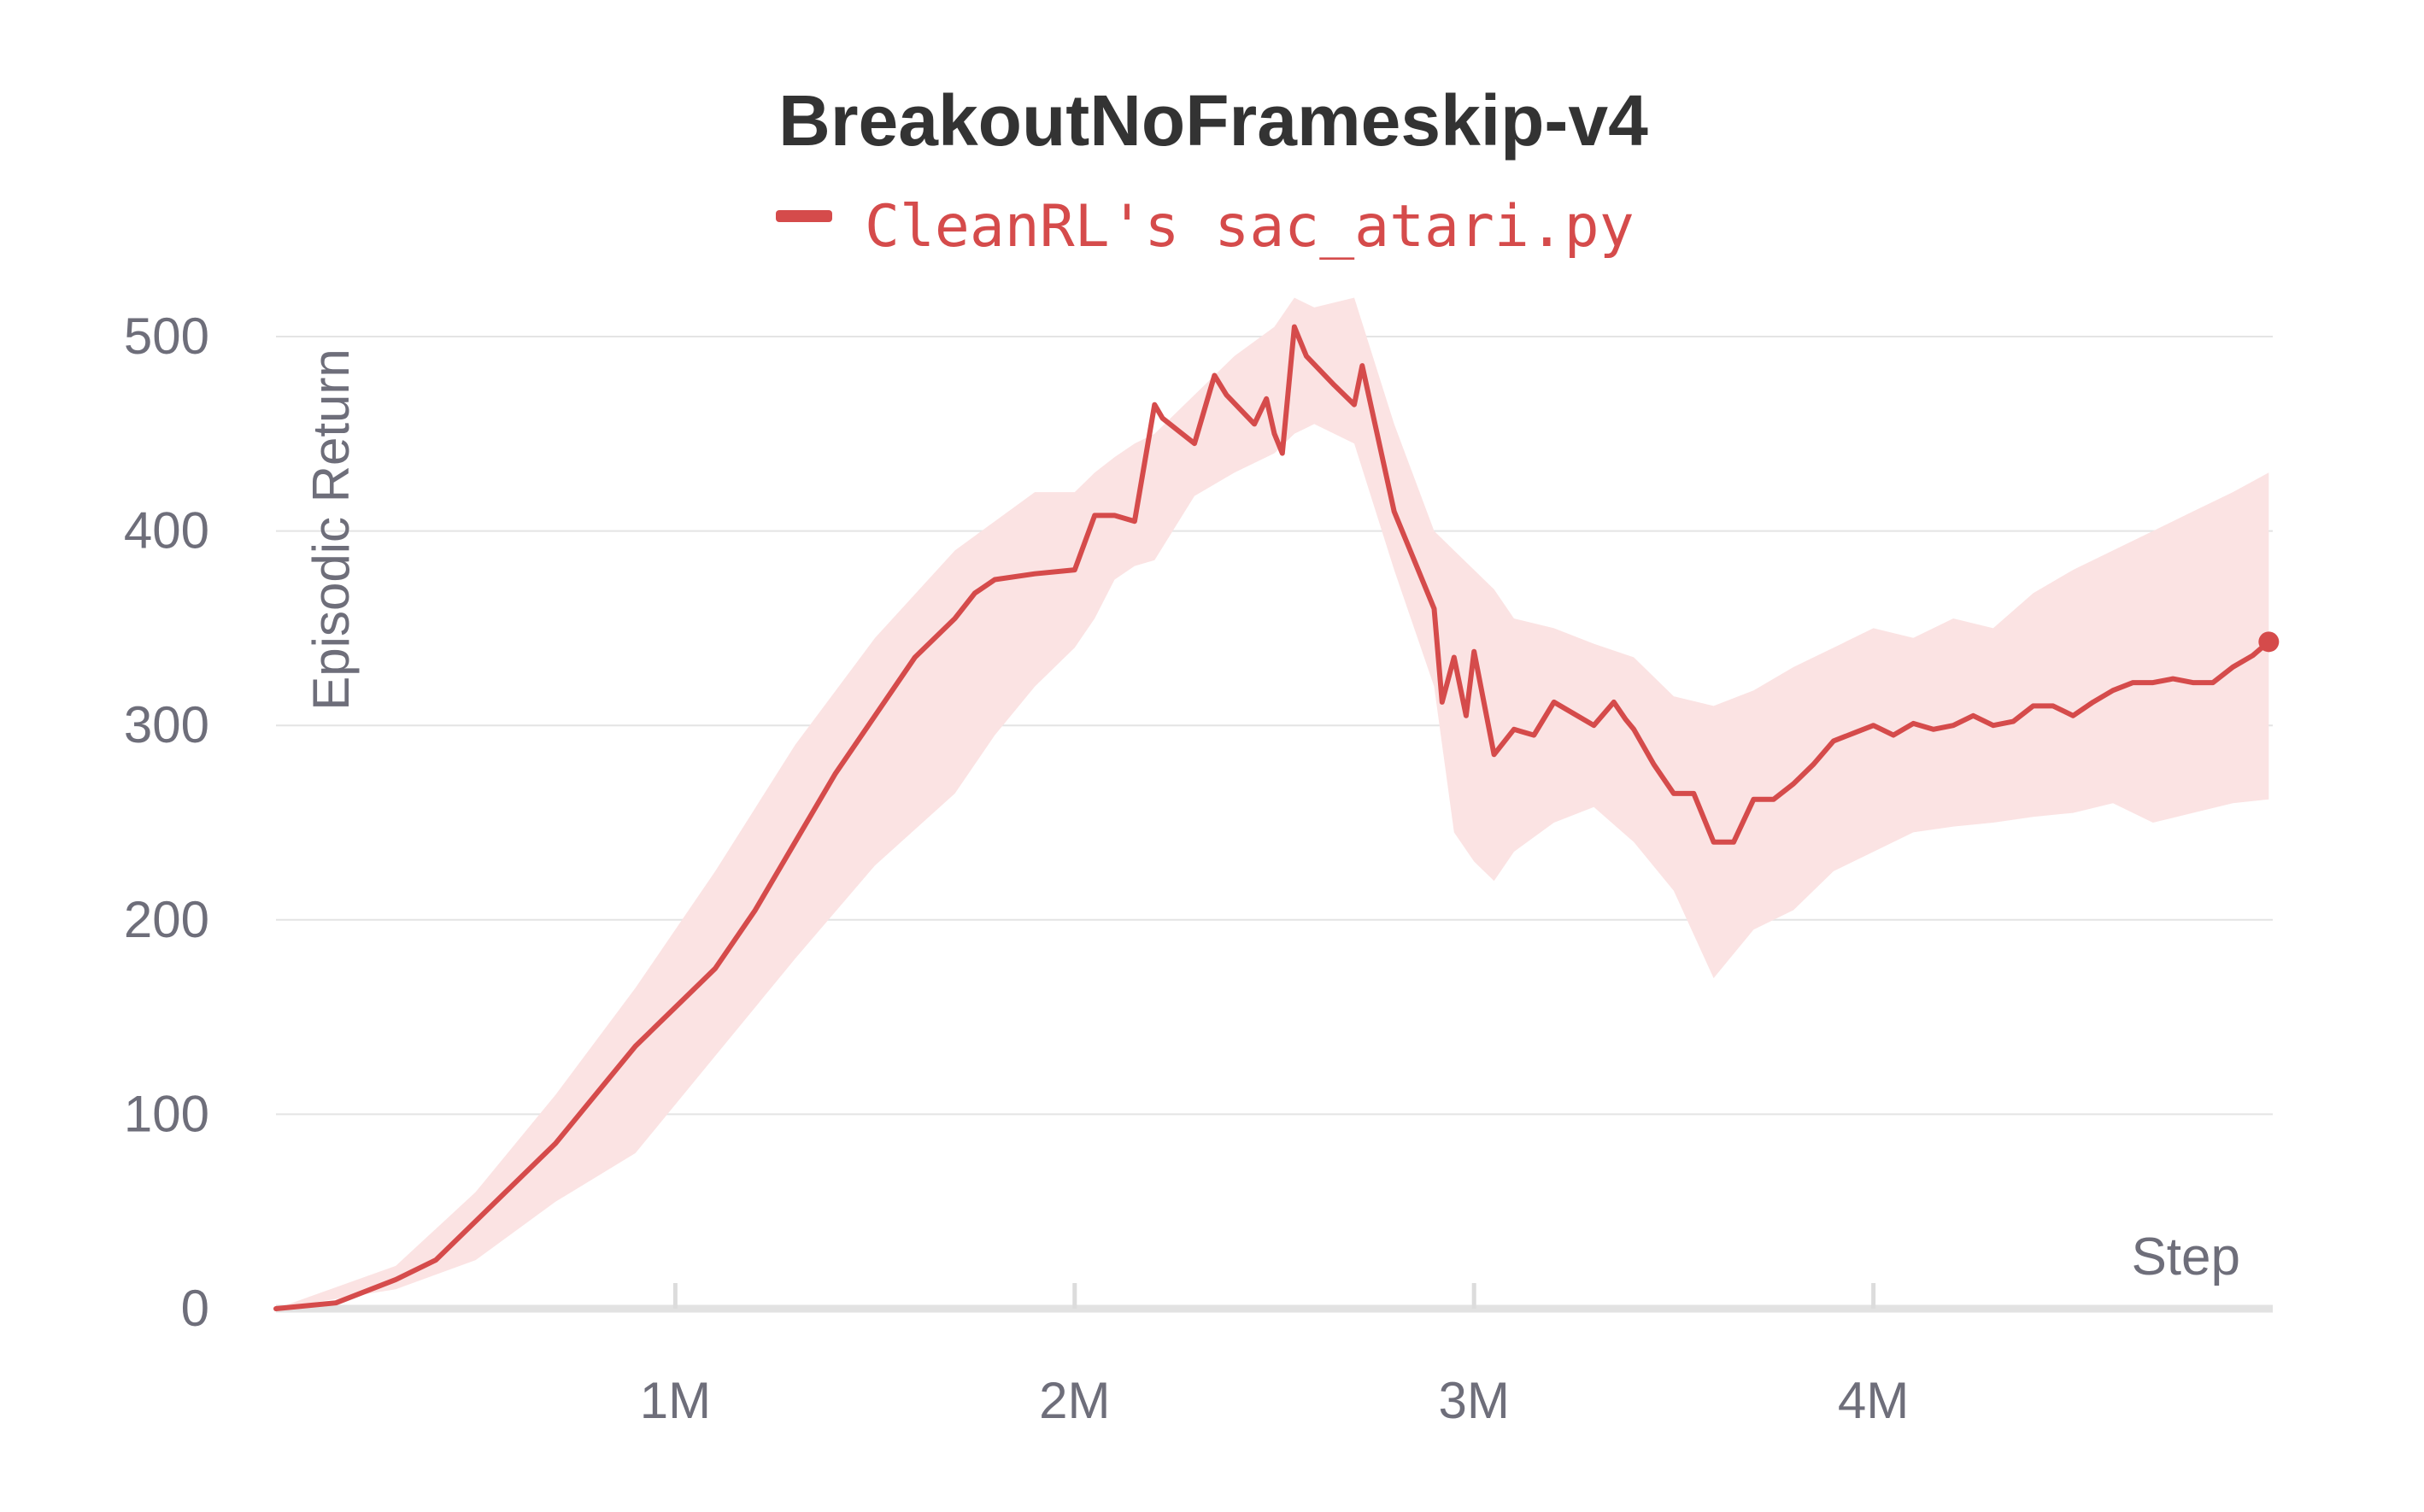 The width and height of the screenshot is (2424, 1512). I want to click on y-tick-label: 0, so click(195, 1308).